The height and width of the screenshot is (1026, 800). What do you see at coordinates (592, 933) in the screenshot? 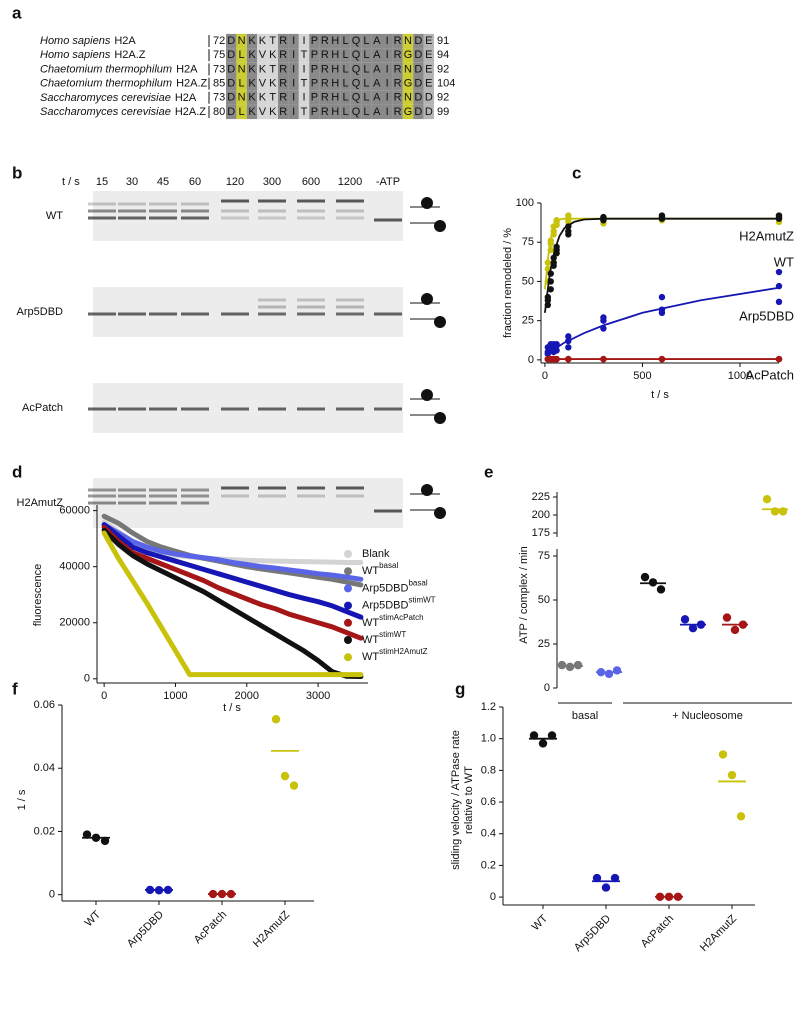
I see `x-tick-label: Arp5DBD` at bounding box center [592, 933].